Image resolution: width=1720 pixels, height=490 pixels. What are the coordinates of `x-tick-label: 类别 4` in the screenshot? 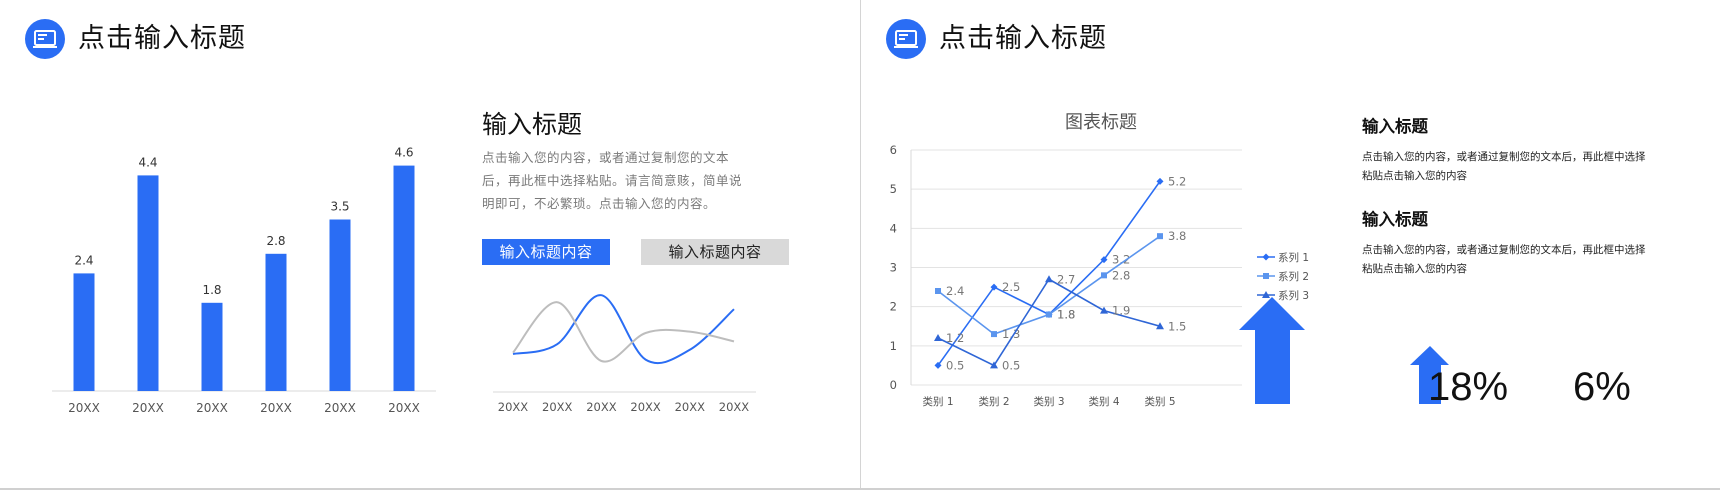 It's located at (1103, 401).